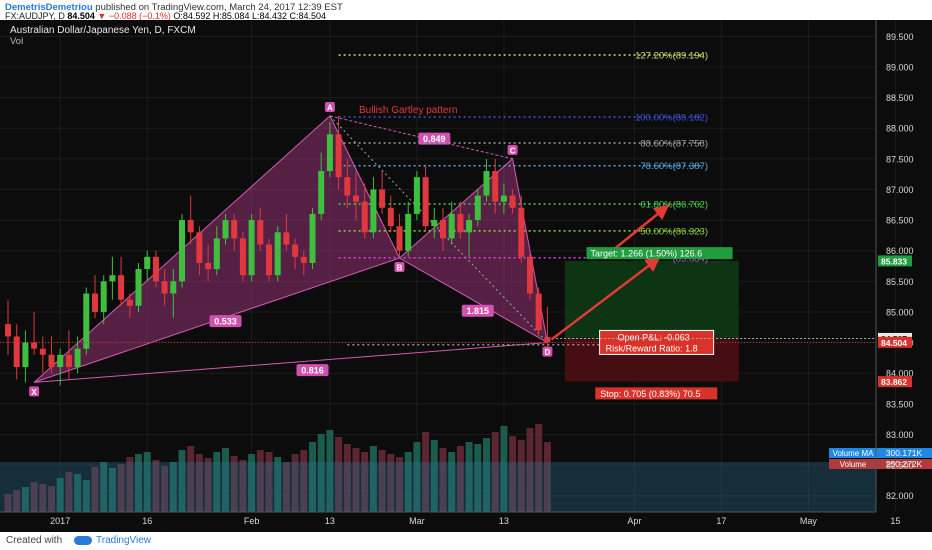 The image size is (932, 550). I want to click on pattern-ratio-label: 0.816, so click(312, 371).